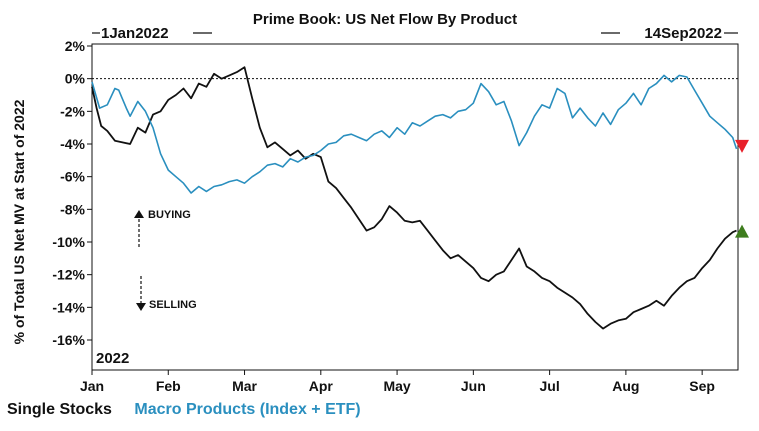 This screenshot has width=759, height=431. I want to click on y-tick-label: -10%, so click(68, 242).